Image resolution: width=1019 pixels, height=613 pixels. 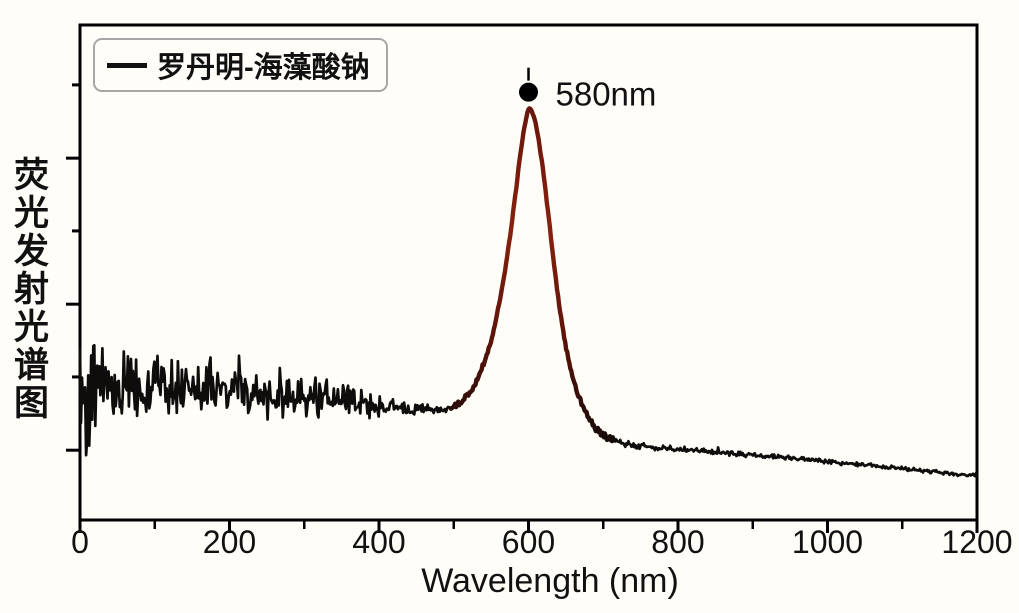 What do you see at coordinates (528, 542) in the screenshot?
I see `x-tick-label: 600` at bounding box center [528, 542].